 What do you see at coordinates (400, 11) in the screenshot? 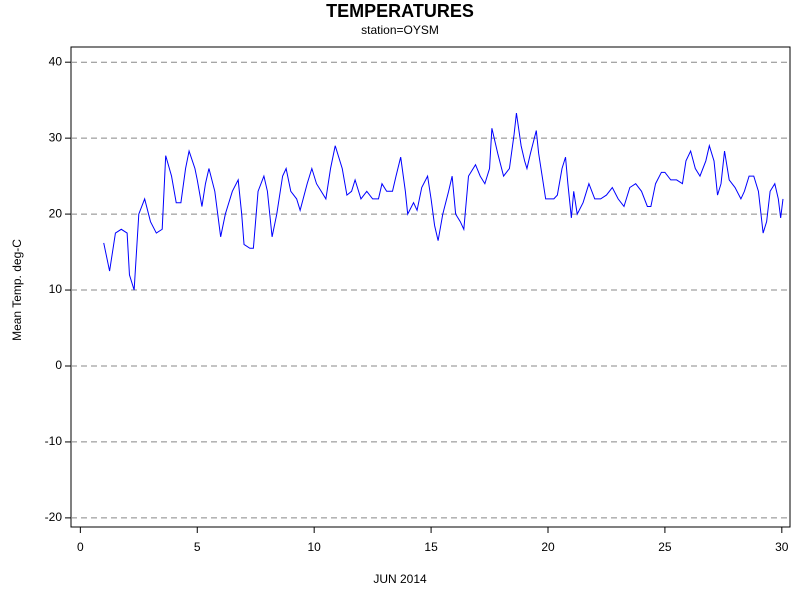
I see `chart-title: TEMPERATURES` at bounding box center [400, 11].